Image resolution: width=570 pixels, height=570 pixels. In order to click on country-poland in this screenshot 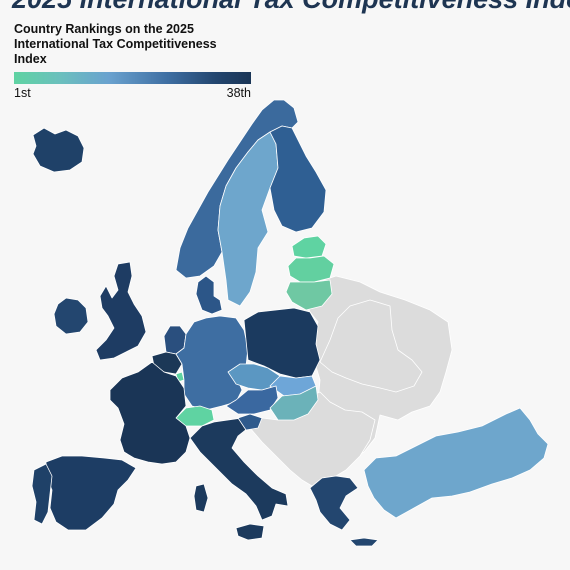, I will do `click(282, 343)`.